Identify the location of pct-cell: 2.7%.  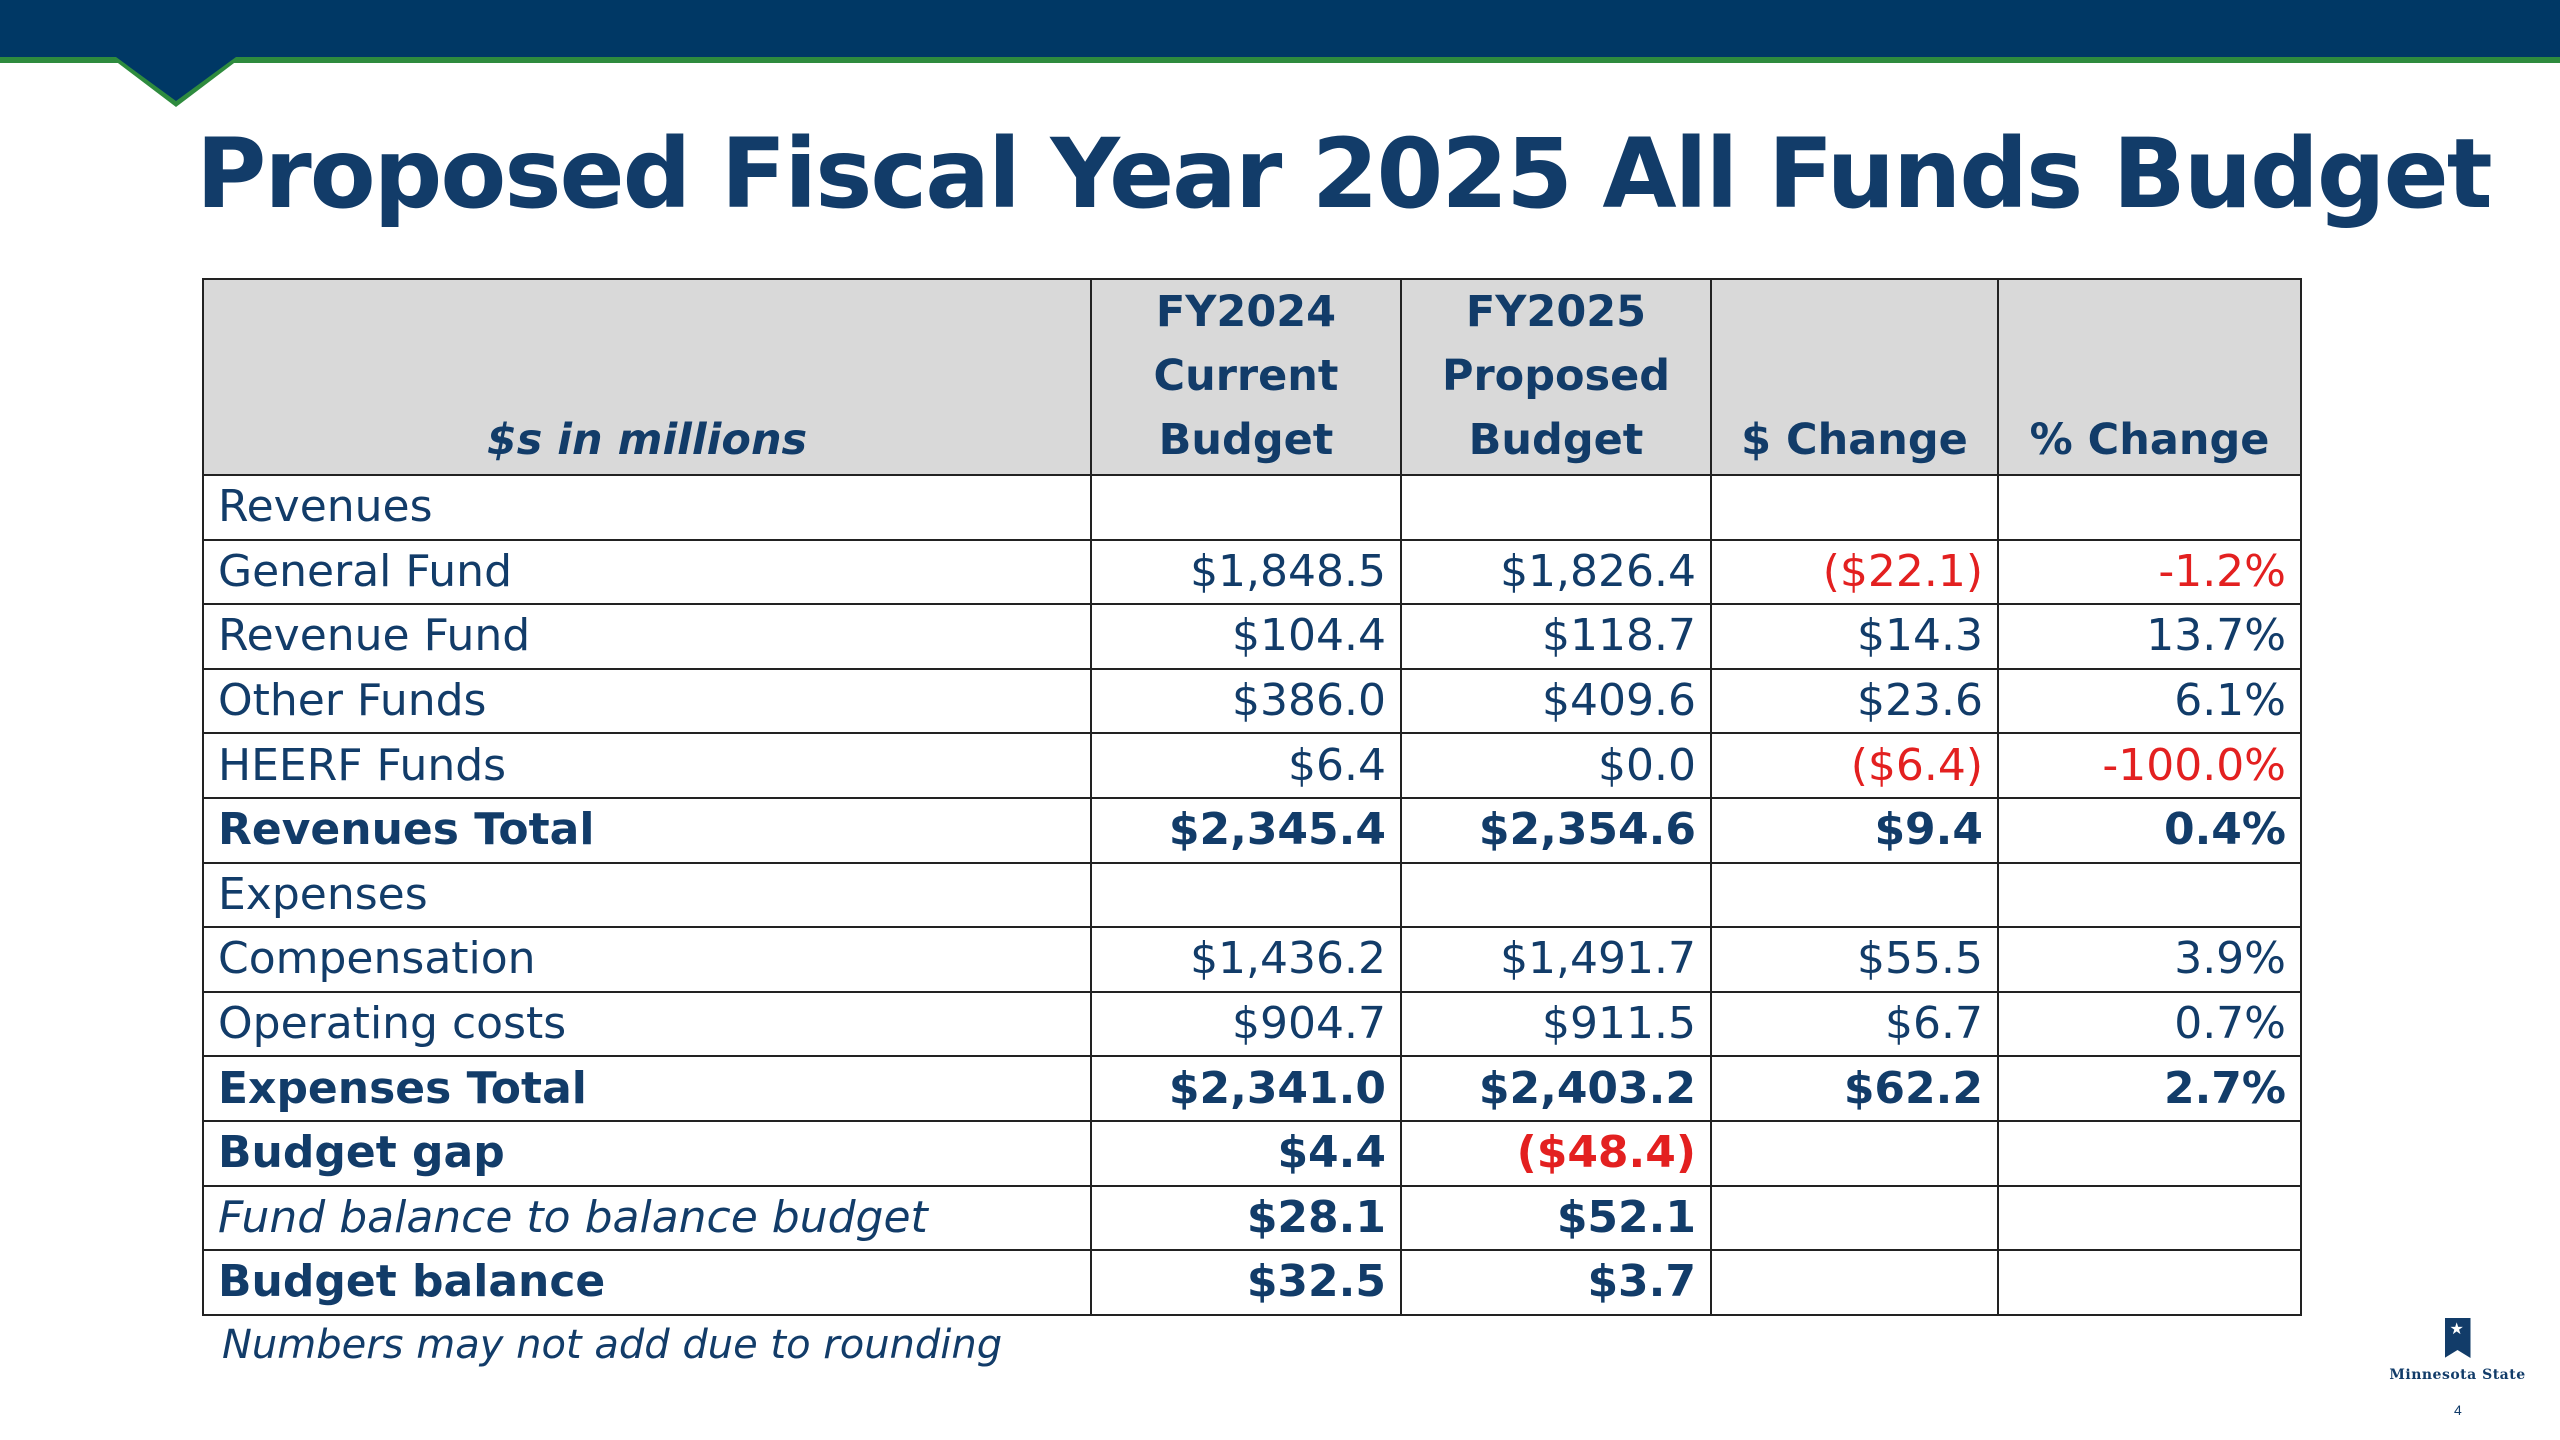
(2149, 1088).